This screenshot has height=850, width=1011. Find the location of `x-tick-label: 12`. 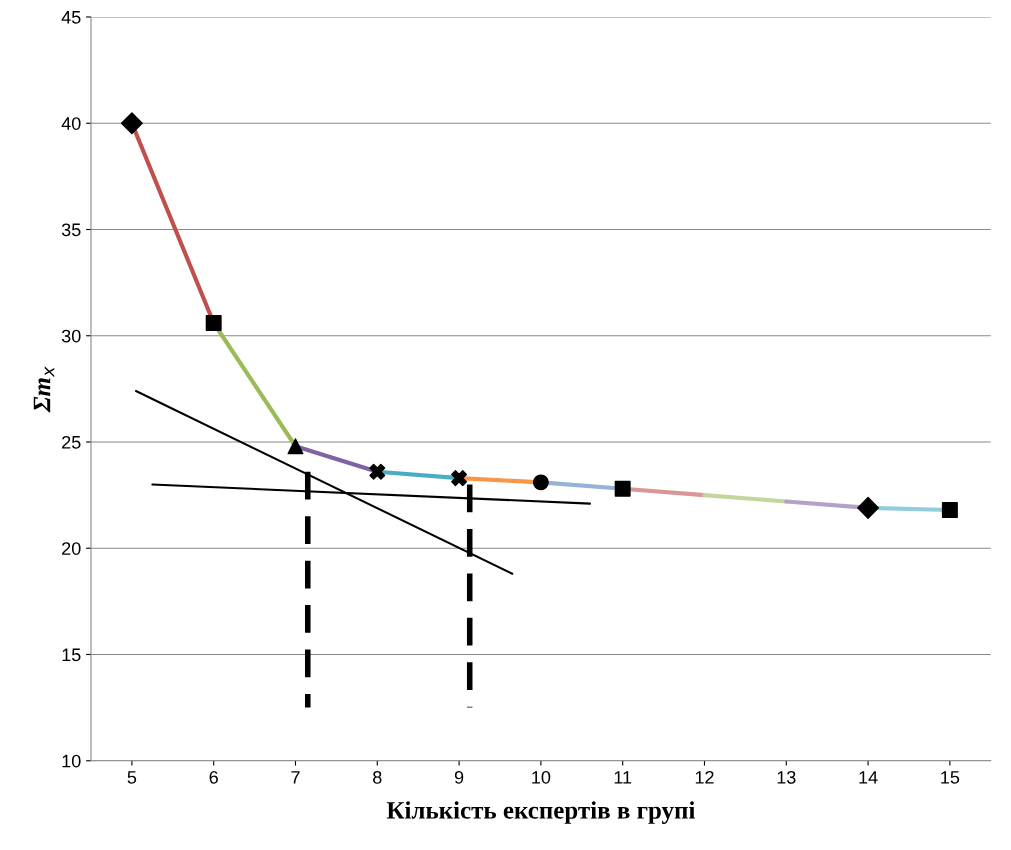

x-tick-label: 12 is located at coordinates (704, 777).